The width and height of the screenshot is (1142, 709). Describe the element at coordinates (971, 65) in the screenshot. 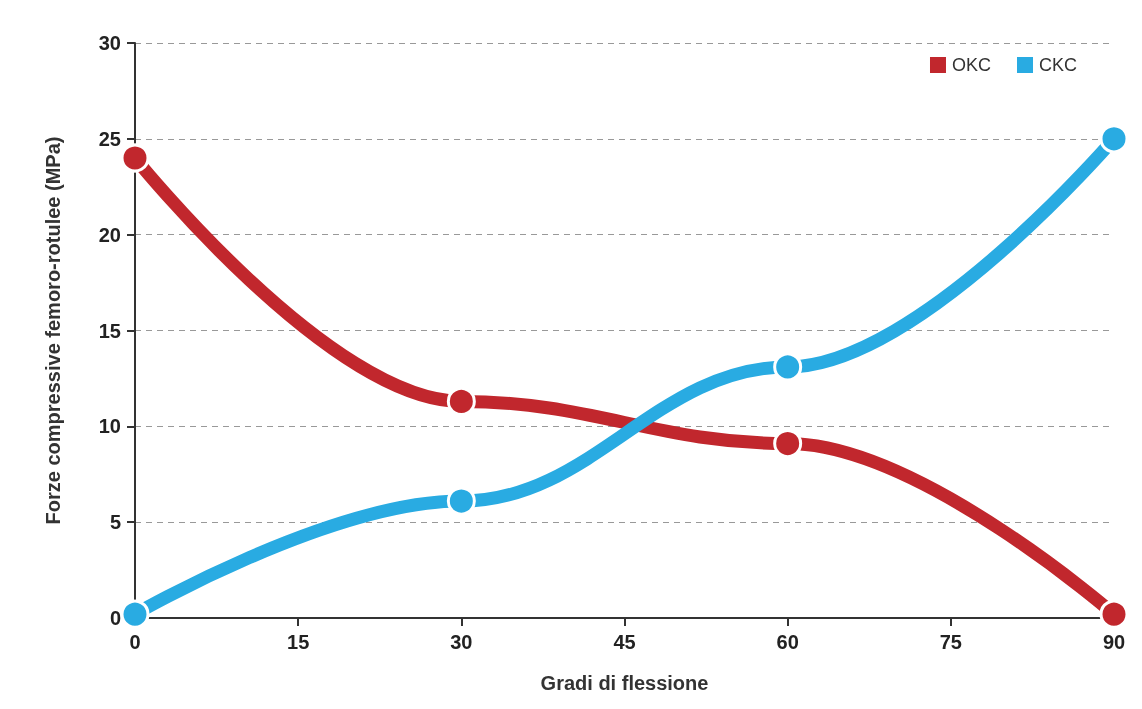

I see `legend-label: OKC` at that location.